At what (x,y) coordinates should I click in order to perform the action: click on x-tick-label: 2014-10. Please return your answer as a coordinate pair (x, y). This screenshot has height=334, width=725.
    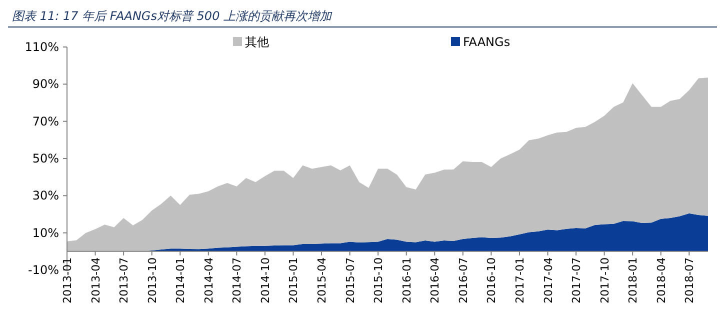
    Looking at the image, I should click on (265, 280).